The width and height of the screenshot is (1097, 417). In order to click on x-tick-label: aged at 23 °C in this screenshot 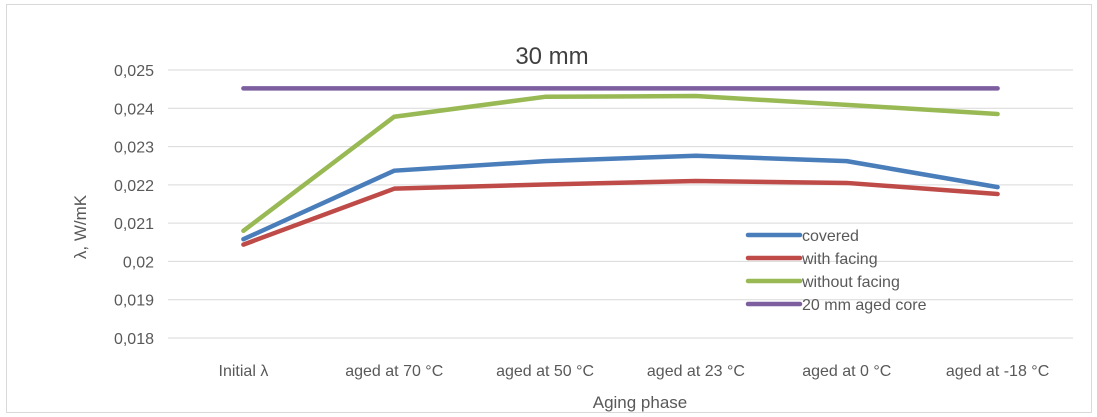, I will do `click(696, 371)`.